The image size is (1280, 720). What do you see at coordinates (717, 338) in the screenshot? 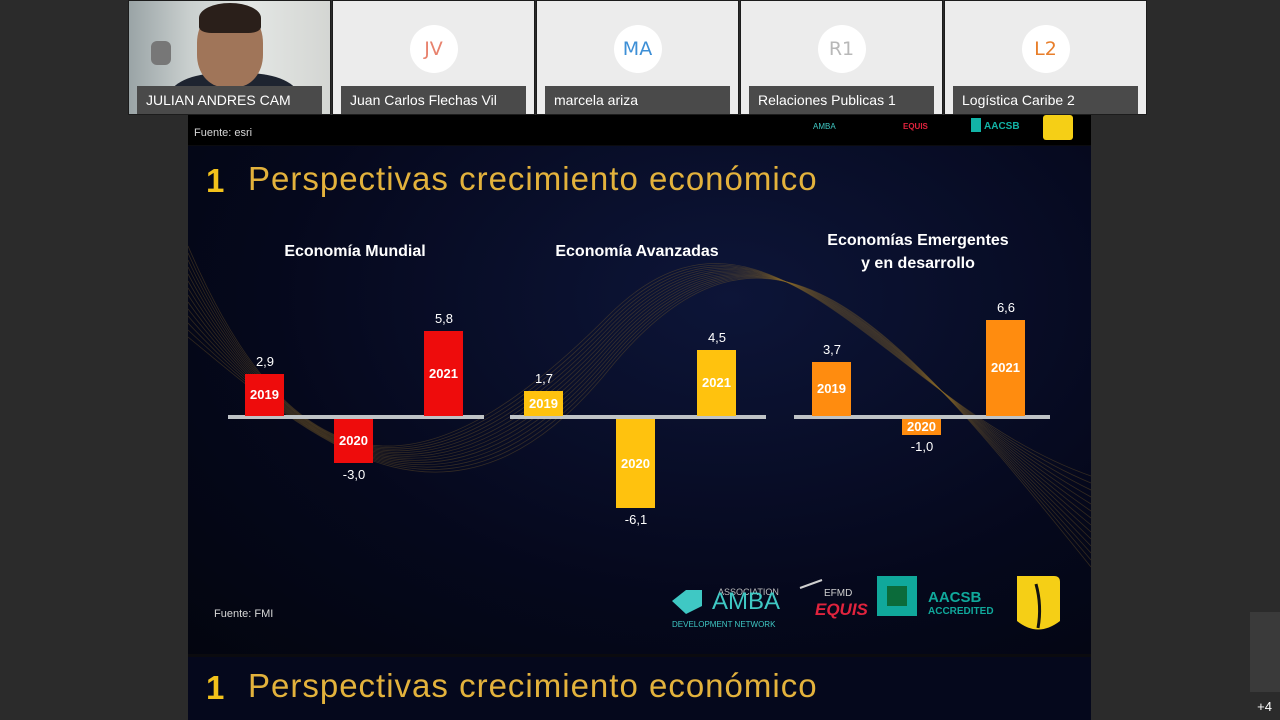
I see `bar-value-label: 4,5` at bounding box center [717, 338].